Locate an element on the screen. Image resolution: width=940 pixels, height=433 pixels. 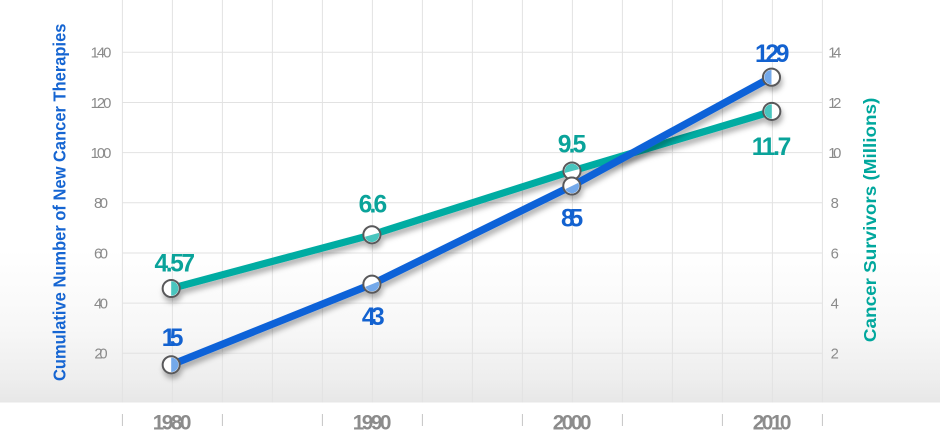
svg-text: 14 is located at coordinates (834, 54).